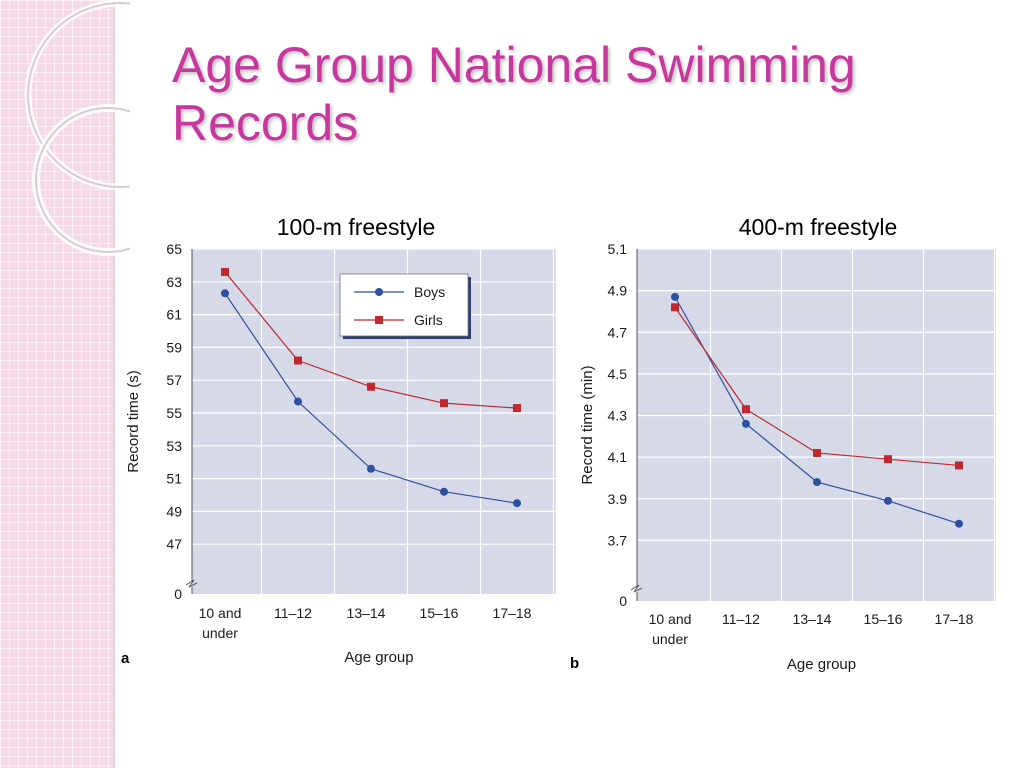 Image resolution: width=1024 pixels, height=768 pixels. Describe the element at coordinates (574, 663) in the screenshot. I see `panel-letter: b` at that location.